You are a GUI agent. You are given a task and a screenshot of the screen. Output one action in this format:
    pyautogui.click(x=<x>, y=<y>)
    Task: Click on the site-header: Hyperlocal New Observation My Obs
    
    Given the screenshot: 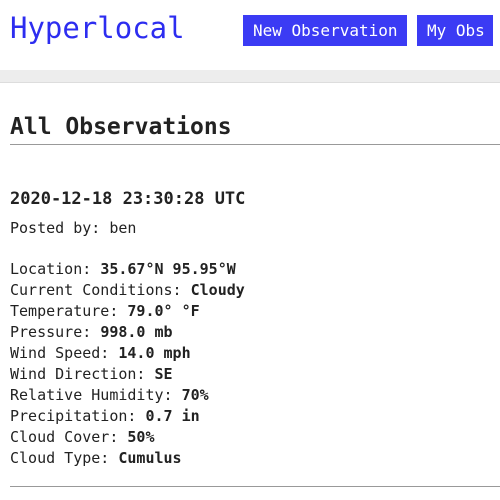 What is the action you would take?
    pyautogui.click(x=250, y=35)
    